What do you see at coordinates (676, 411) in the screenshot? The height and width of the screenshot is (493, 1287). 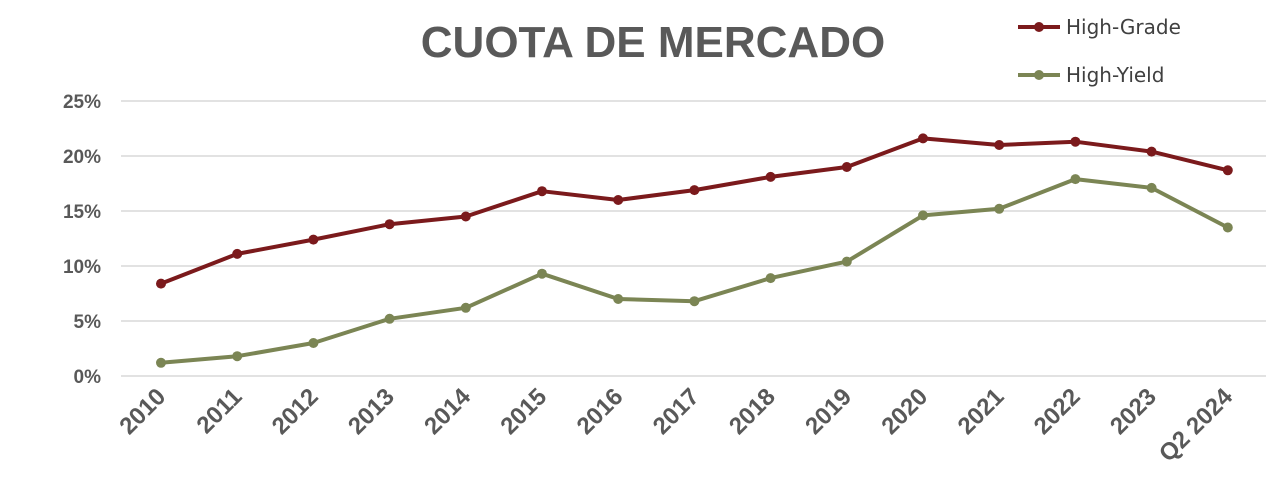 I see `x-tick-label: 2017` at bounding box center [676, 411].